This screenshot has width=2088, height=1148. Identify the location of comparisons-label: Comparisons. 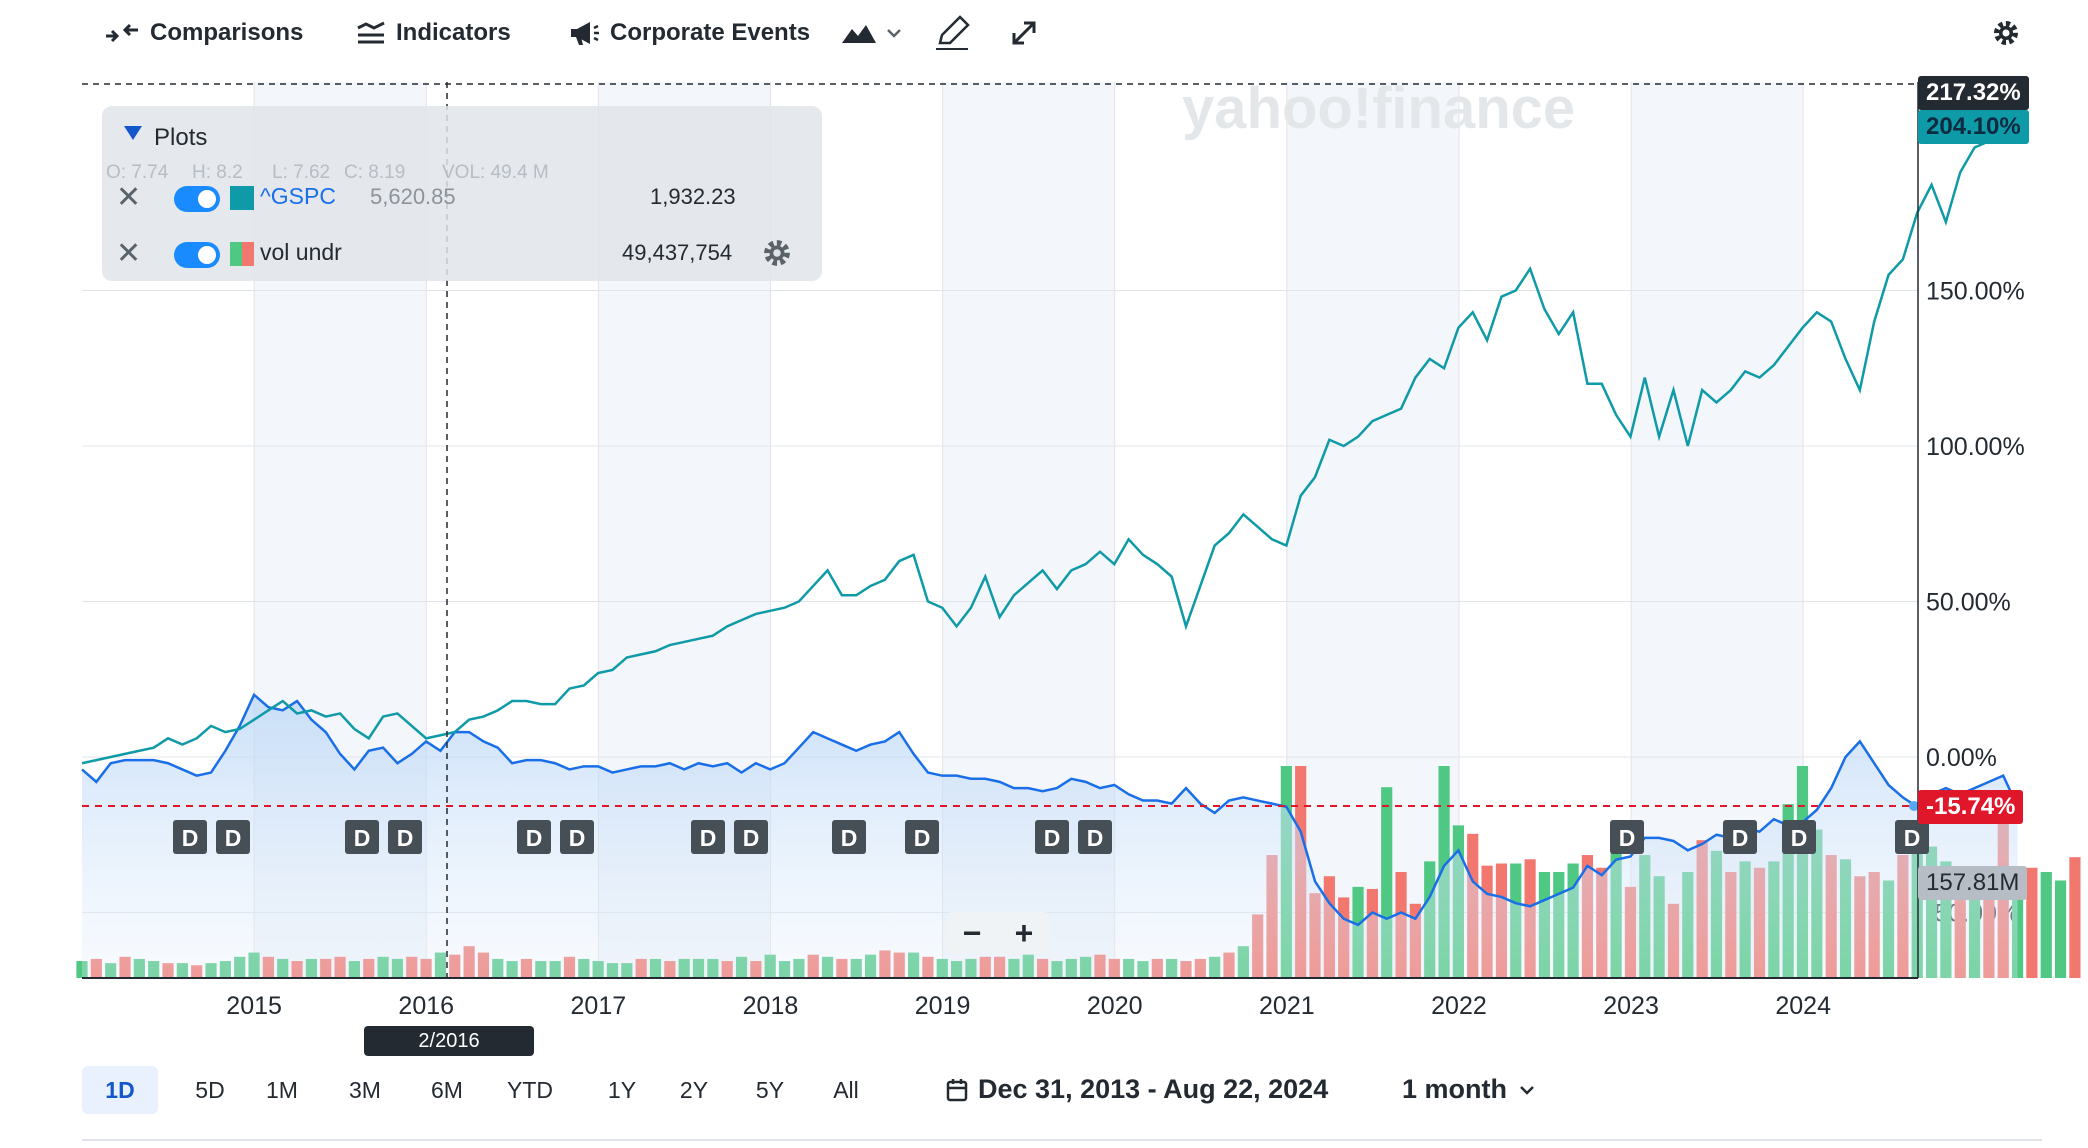
(227, 32).